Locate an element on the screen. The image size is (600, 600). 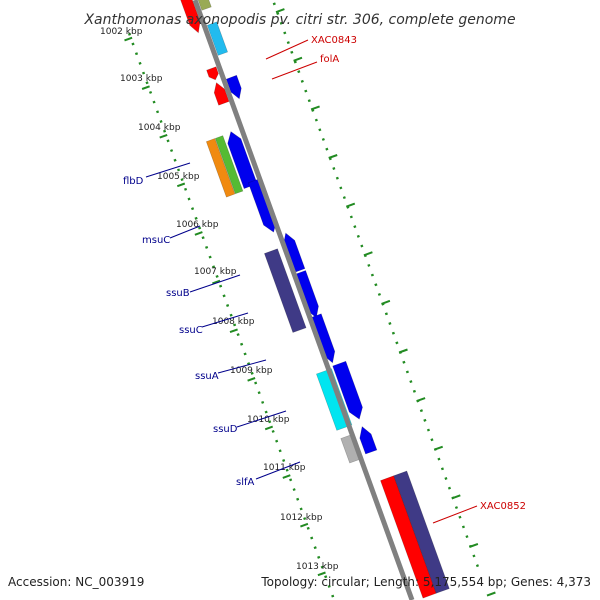
ruler-label: 1013 kbp is located at coordinates (317, 567).